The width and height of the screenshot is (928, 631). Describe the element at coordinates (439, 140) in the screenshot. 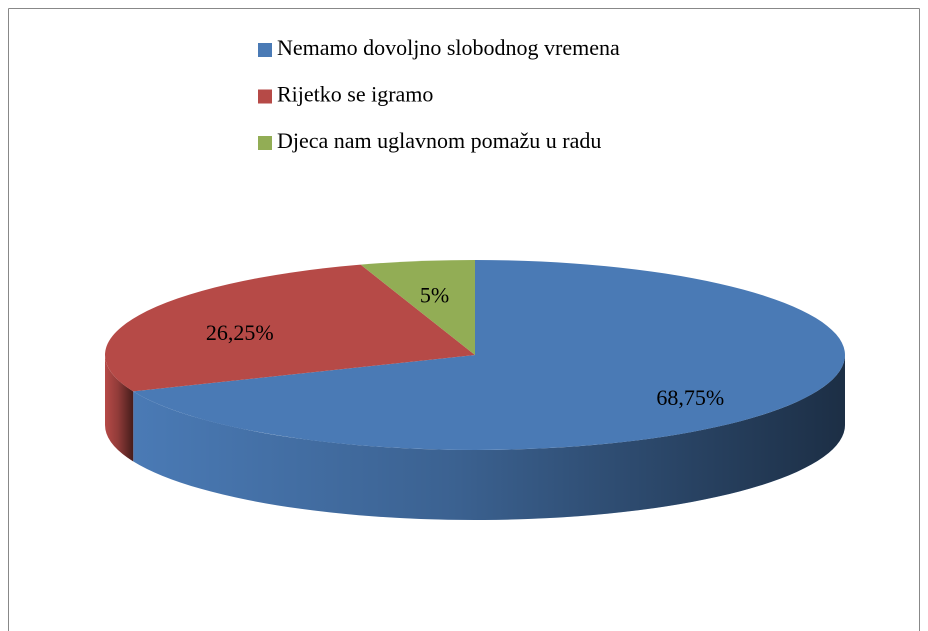

I see `legend-label: Djeca nam uglavnom pomažu u radu` at that location.